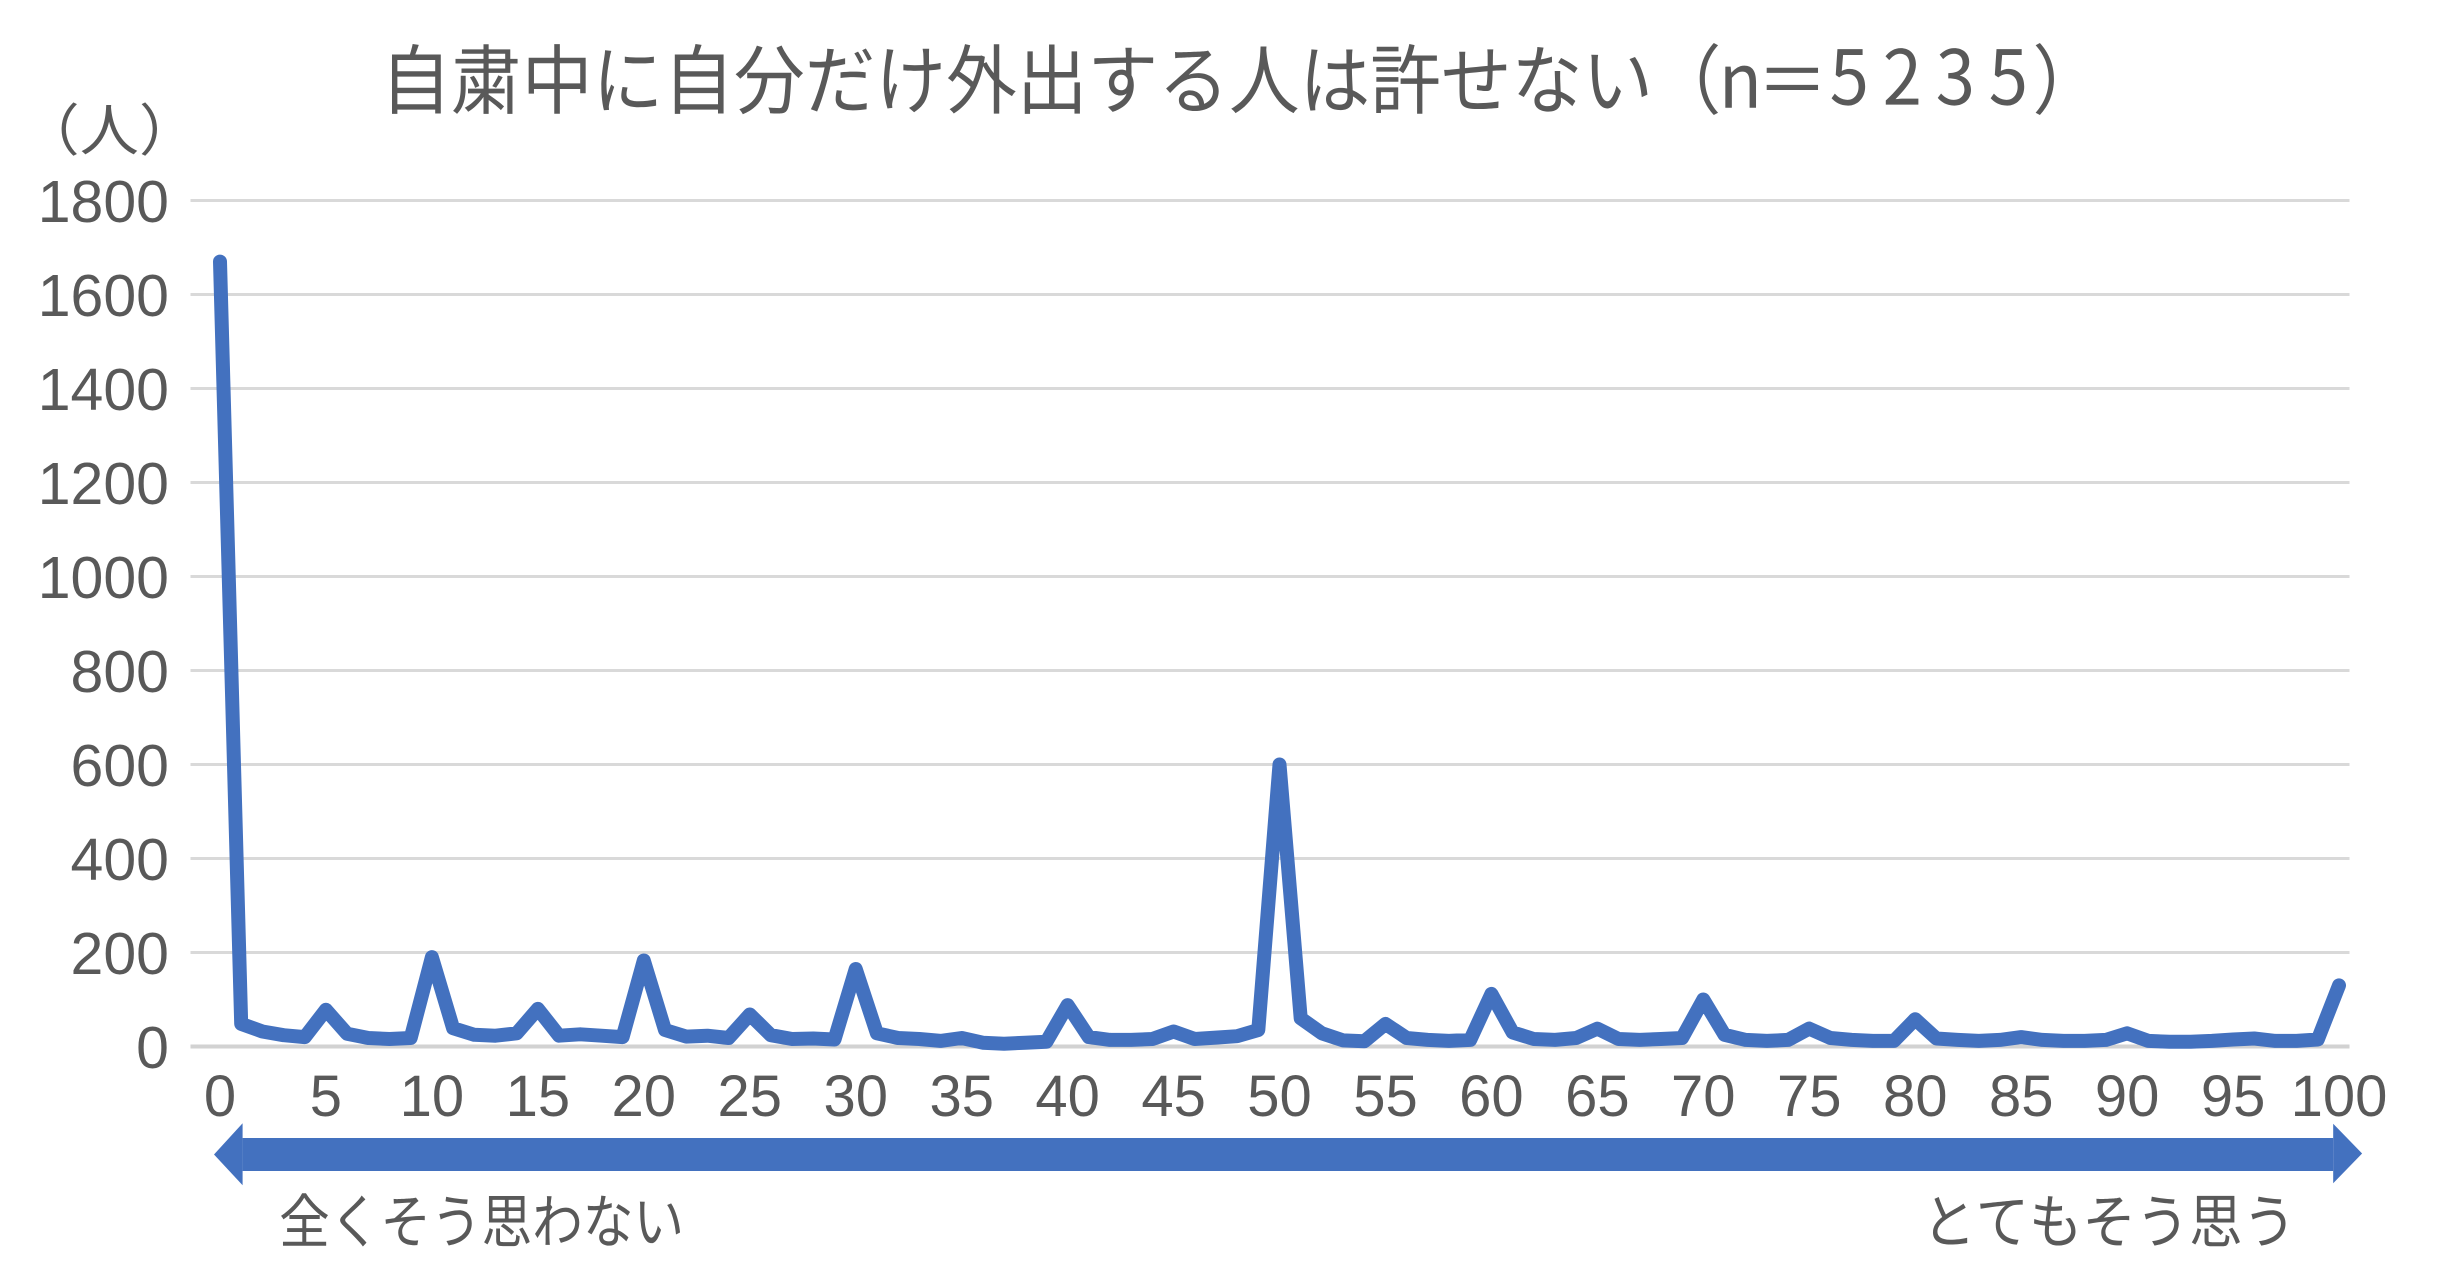 This screenshot has height=1276, width=2448. I want to click on svg-text: 100, so click(2339, 1096).